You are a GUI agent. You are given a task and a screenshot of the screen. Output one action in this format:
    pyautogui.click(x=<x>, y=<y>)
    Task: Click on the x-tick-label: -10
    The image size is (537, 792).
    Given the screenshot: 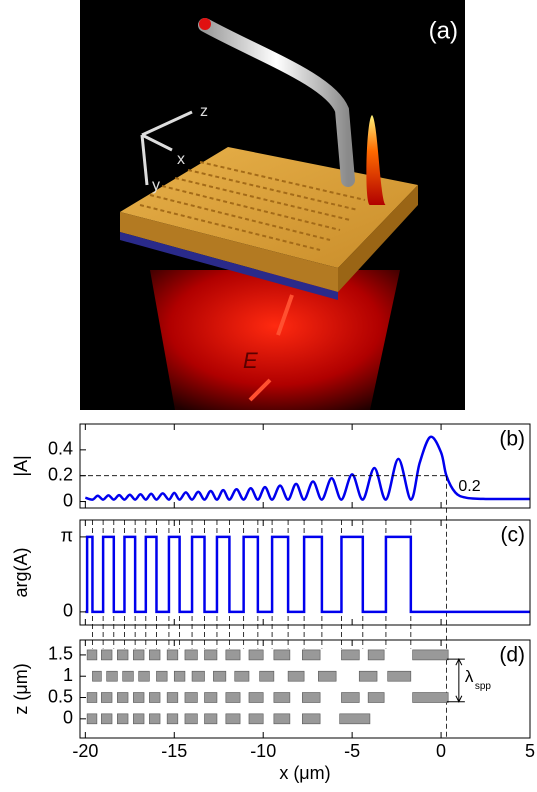 What is the action you would take?
    pyautogui.click(x=263, y=751)
    